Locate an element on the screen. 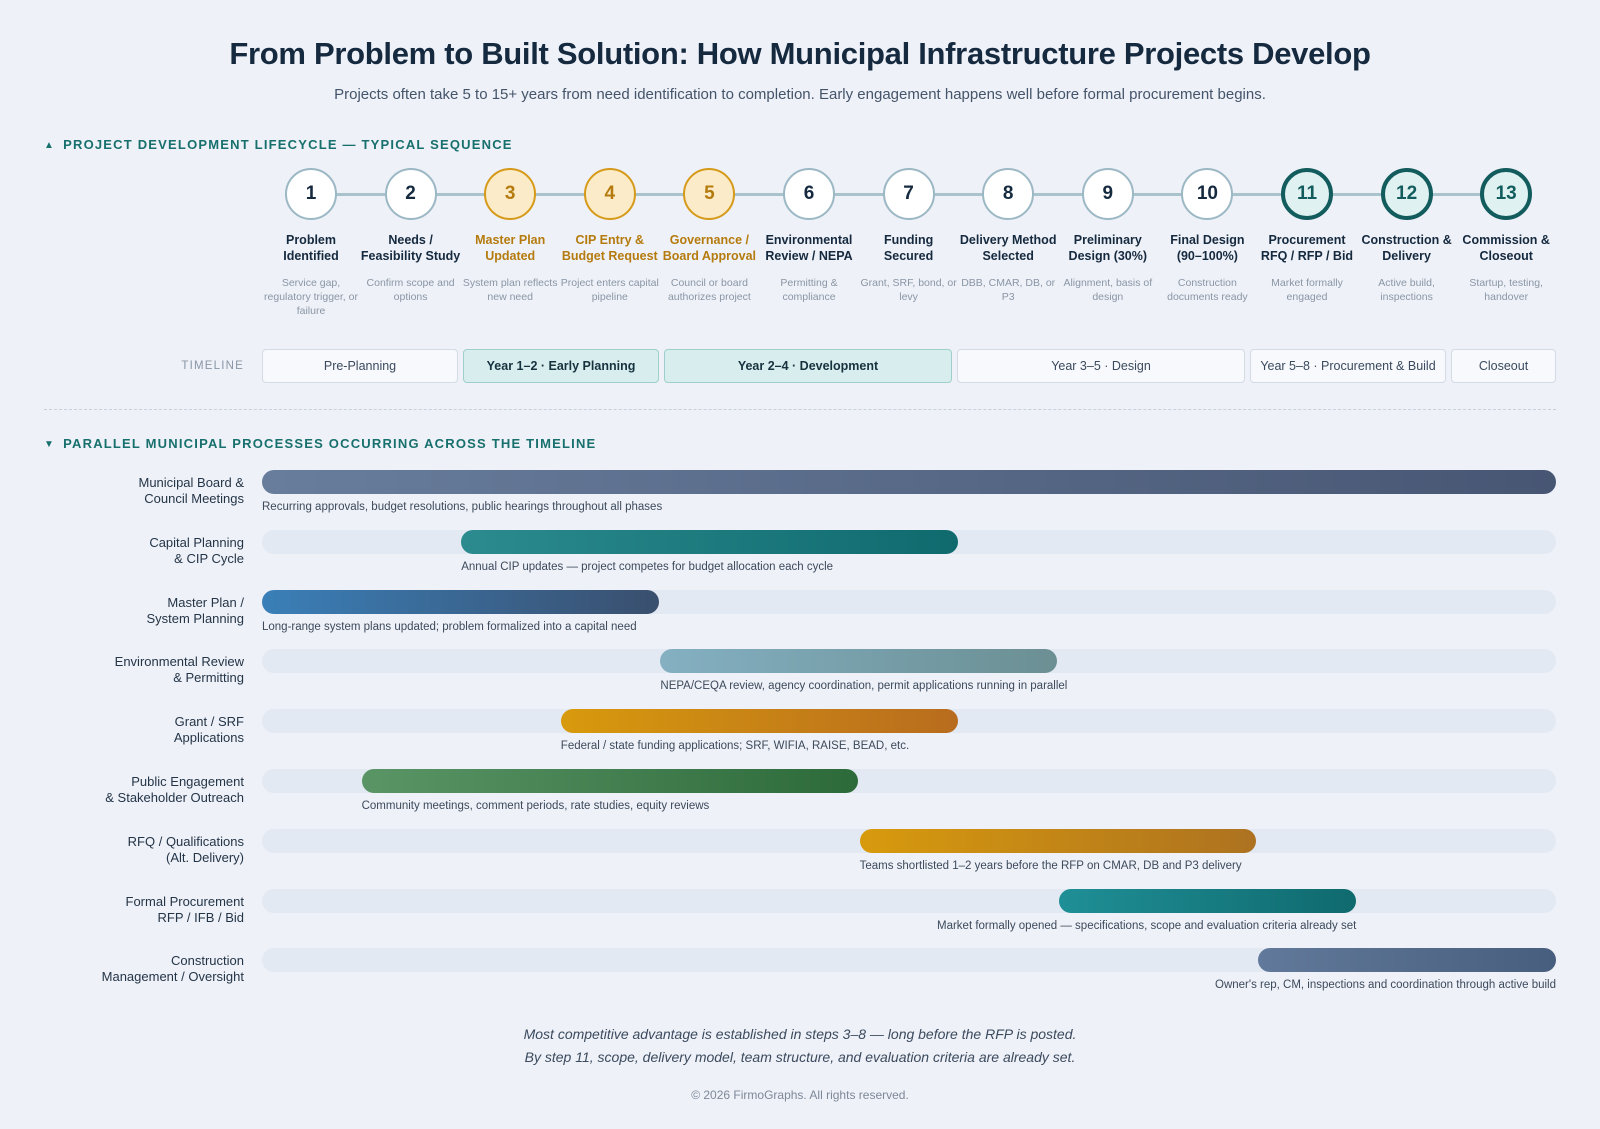  process-label: Formal Procurement RFP / IFB / Bid is located at coordinates (152, 910).